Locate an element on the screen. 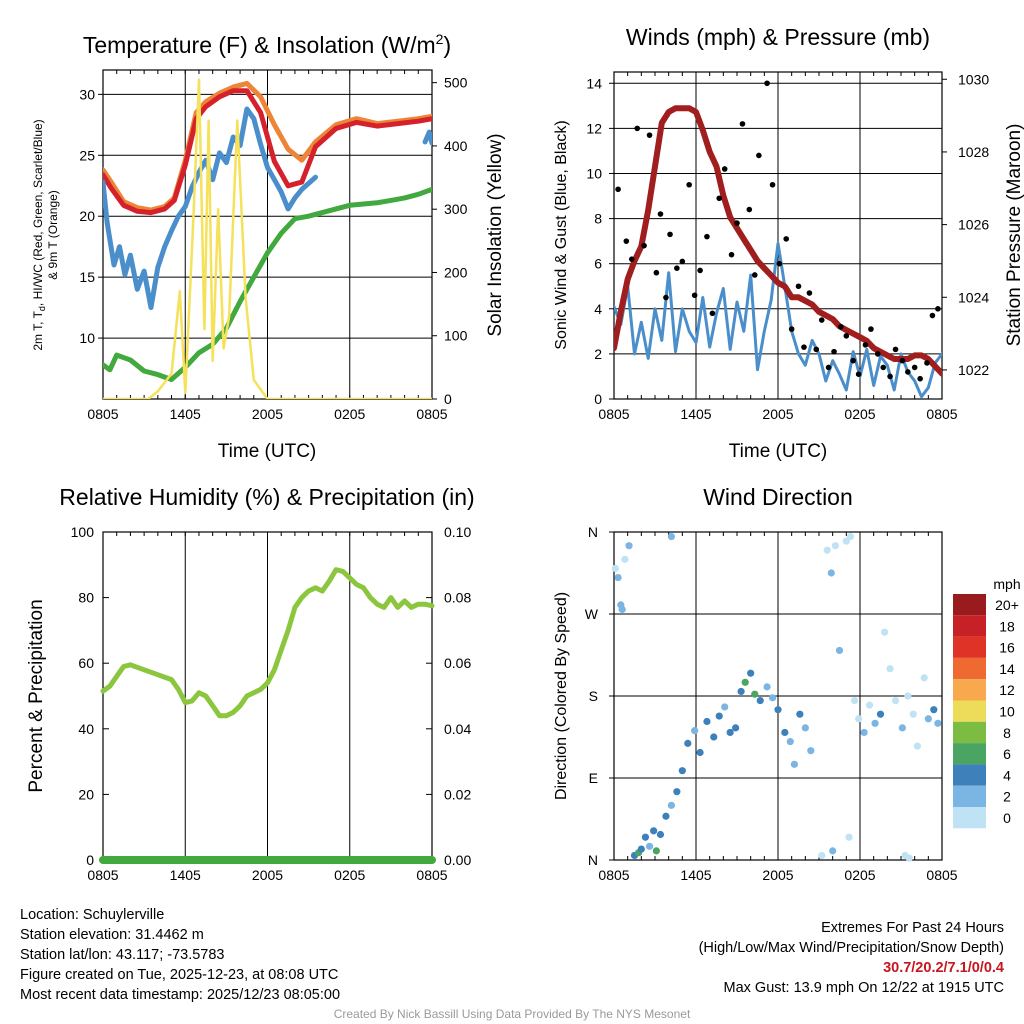  y2-tick-label: 1030 is located at coordinates (973, 79).